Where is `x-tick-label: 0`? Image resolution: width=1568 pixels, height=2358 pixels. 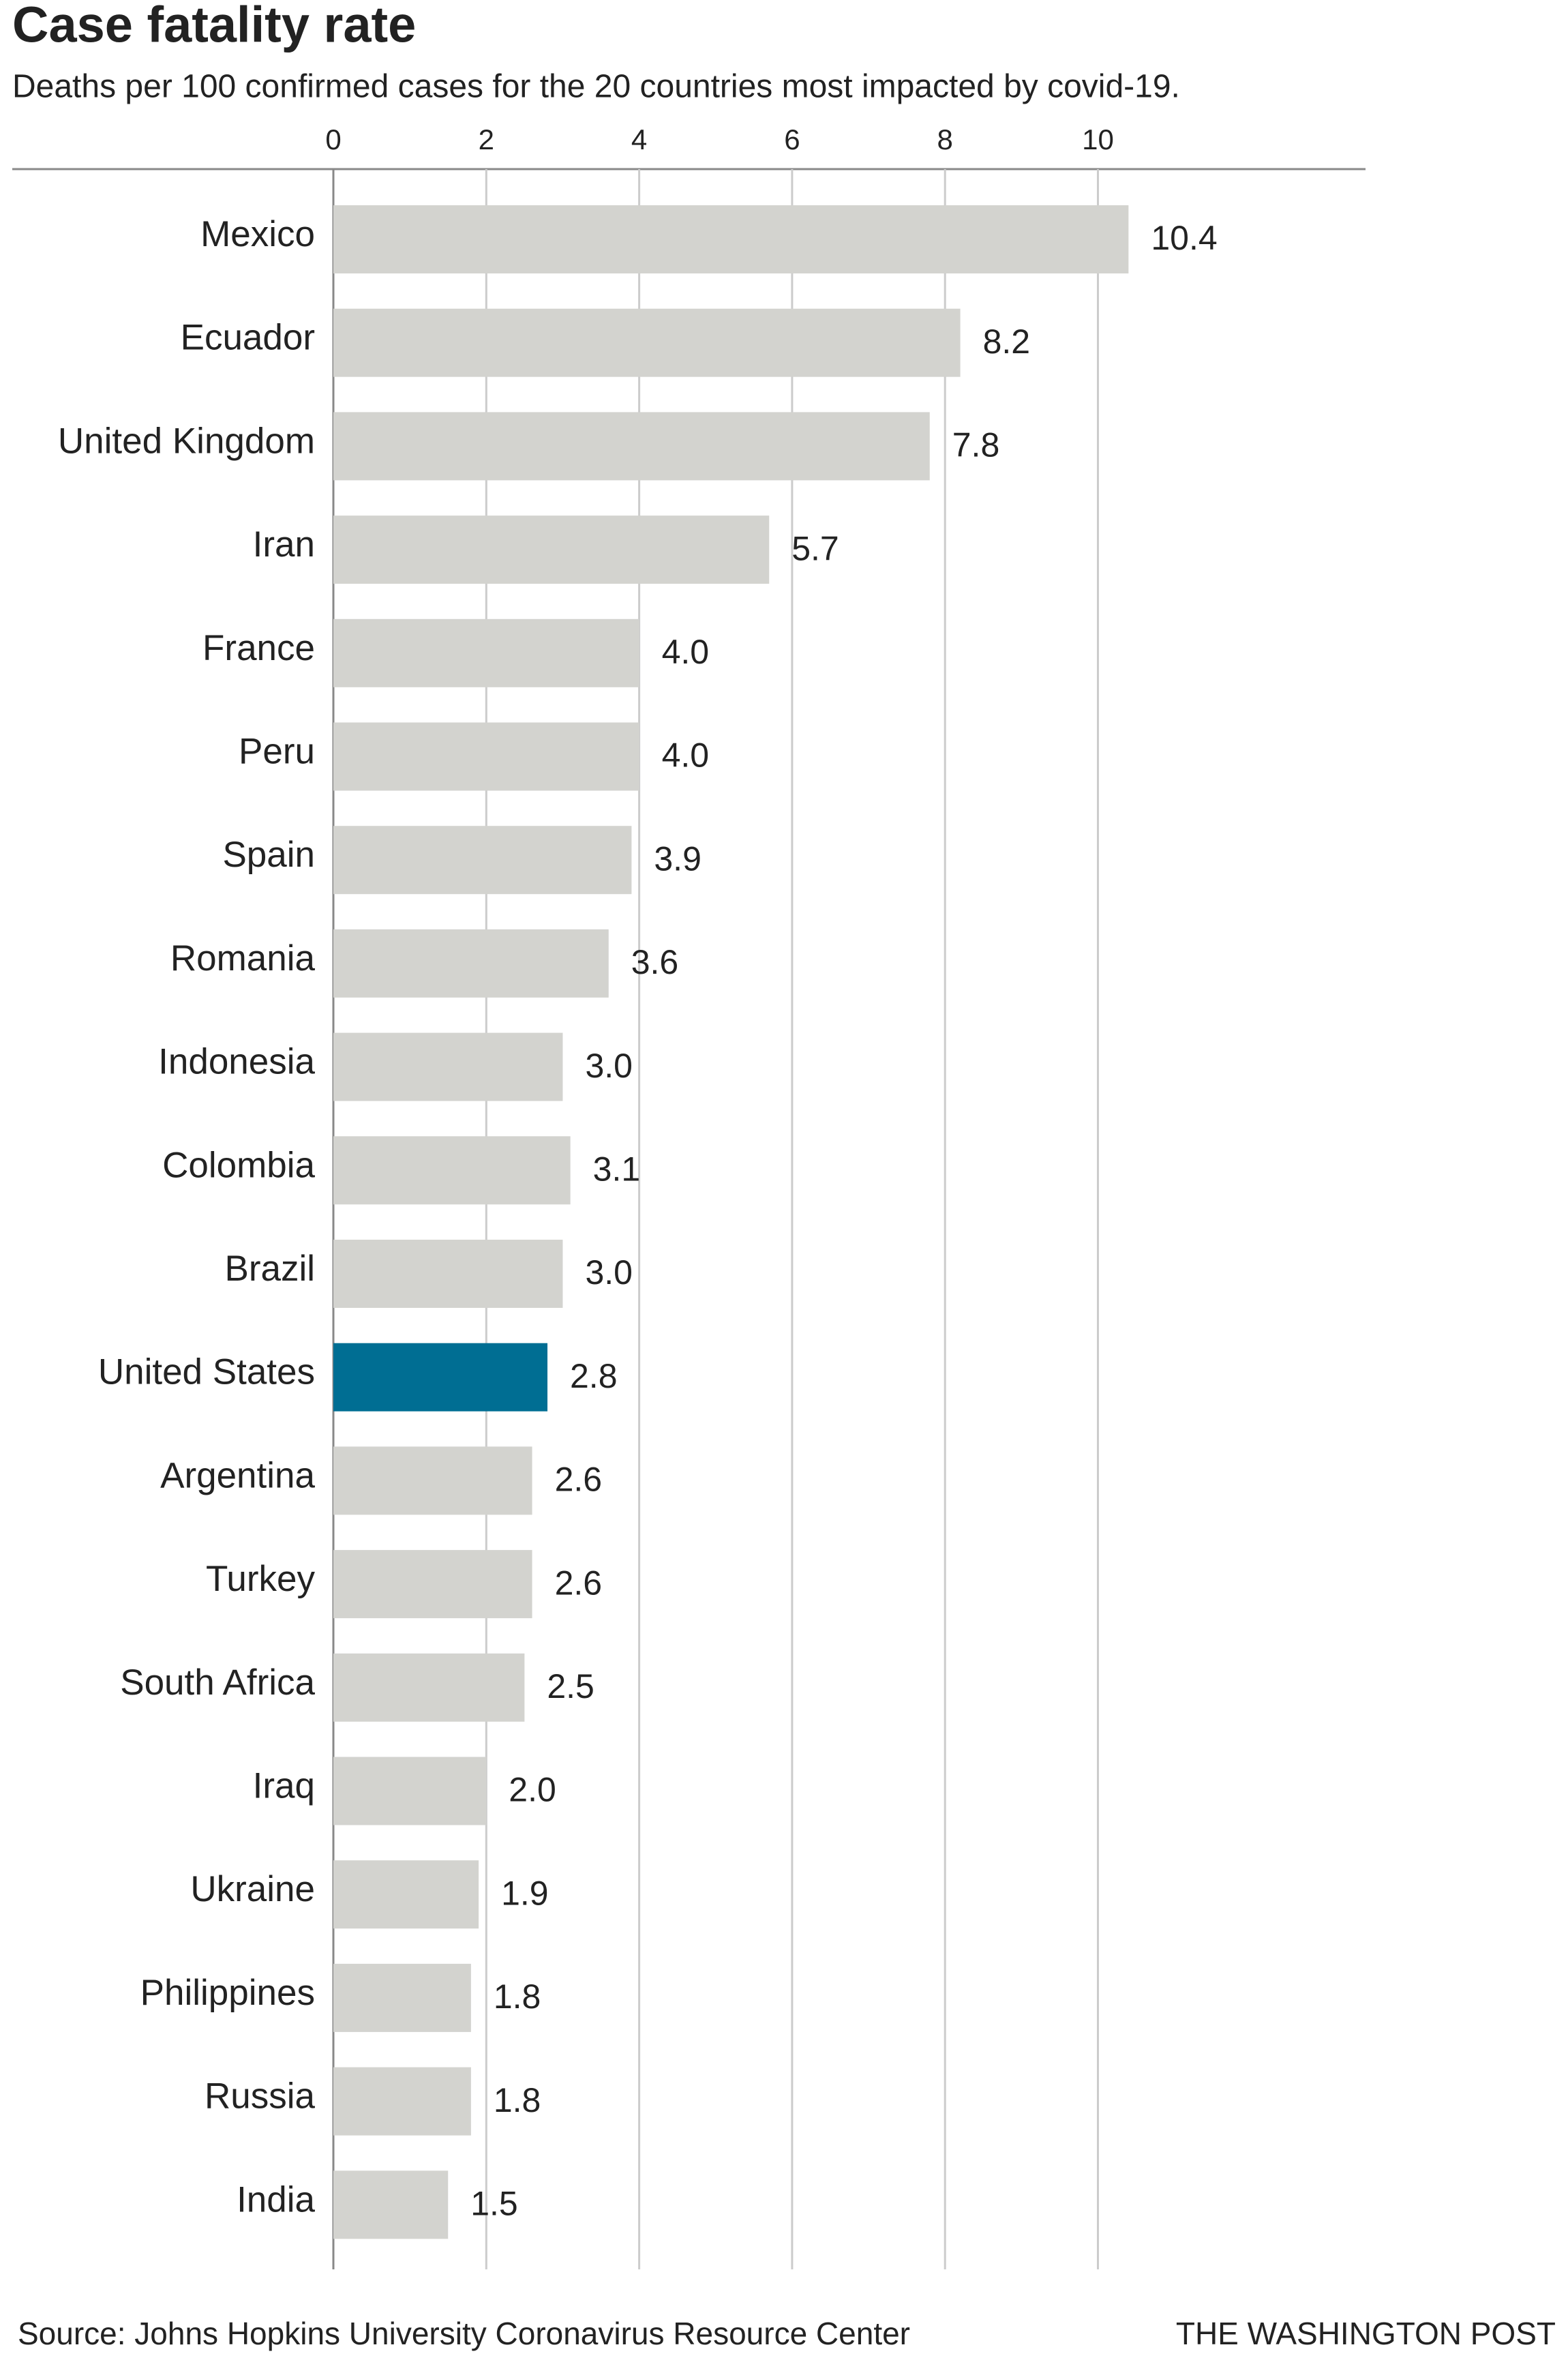 x-tick-label: 0 is located at coordinates (333, 139).